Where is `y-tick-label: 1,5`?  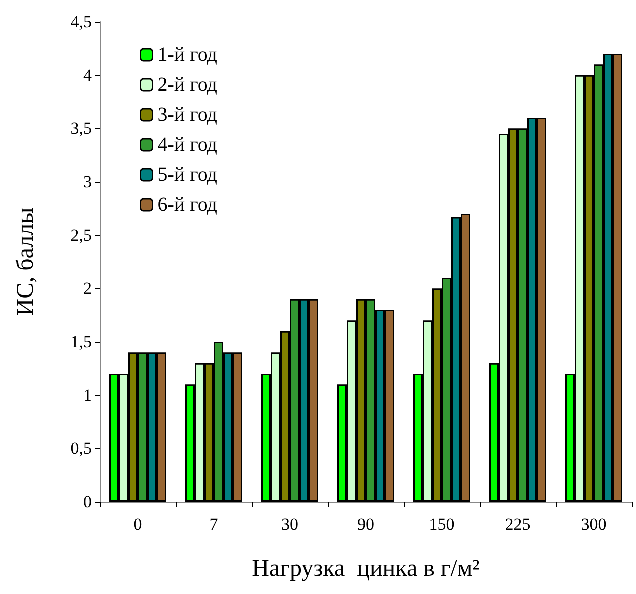 y-tick-label: 1,5 is located at coordinates (81, 342).